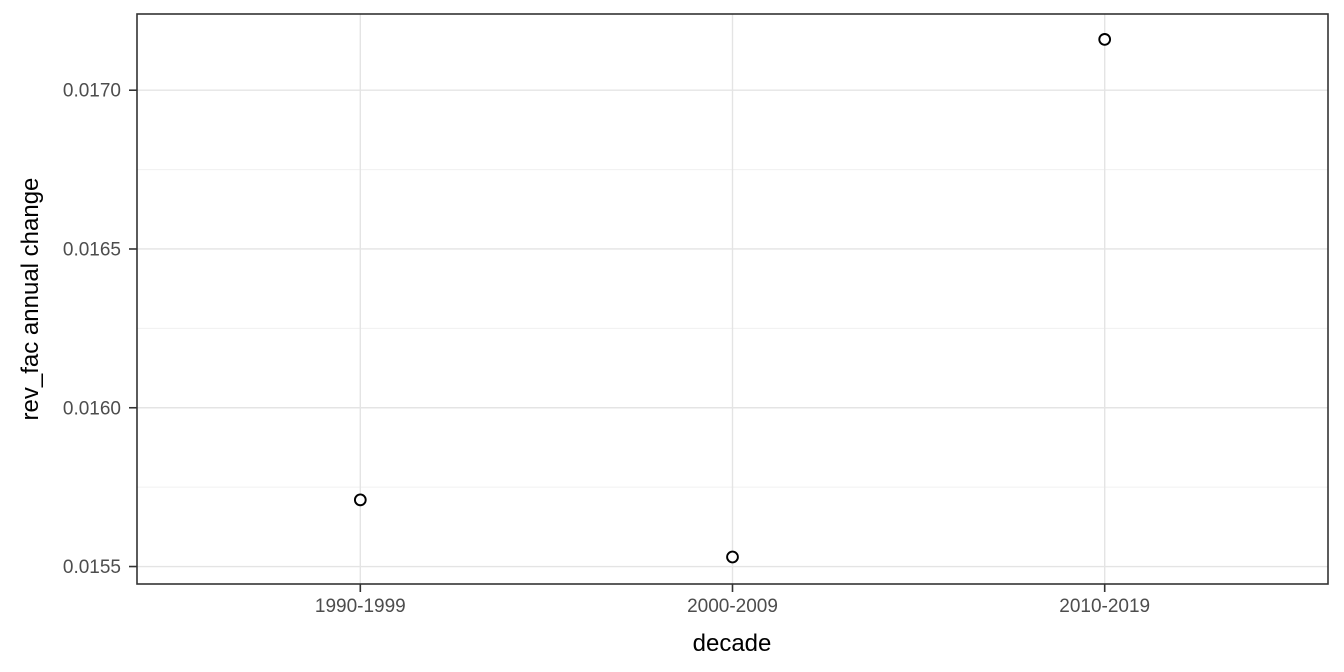  I want to click on x-tick-label: 2000-2009, so click(732, 606).